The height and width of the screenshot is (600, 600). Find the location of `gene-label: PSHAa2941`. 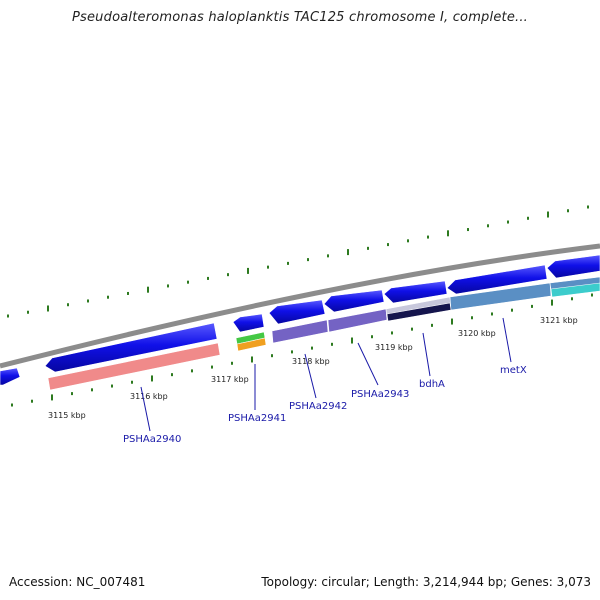

gene-label: PSHAa2941 is located at coordinates (257, 418).